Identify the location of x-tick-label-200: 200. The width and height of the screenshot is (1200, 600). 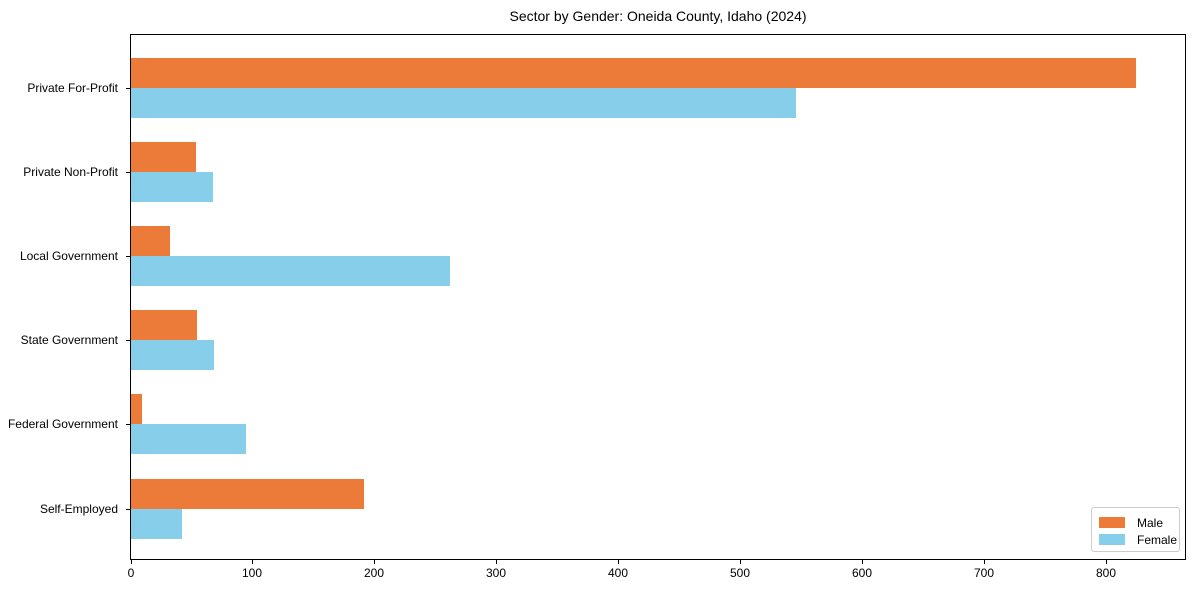
(374, 573).